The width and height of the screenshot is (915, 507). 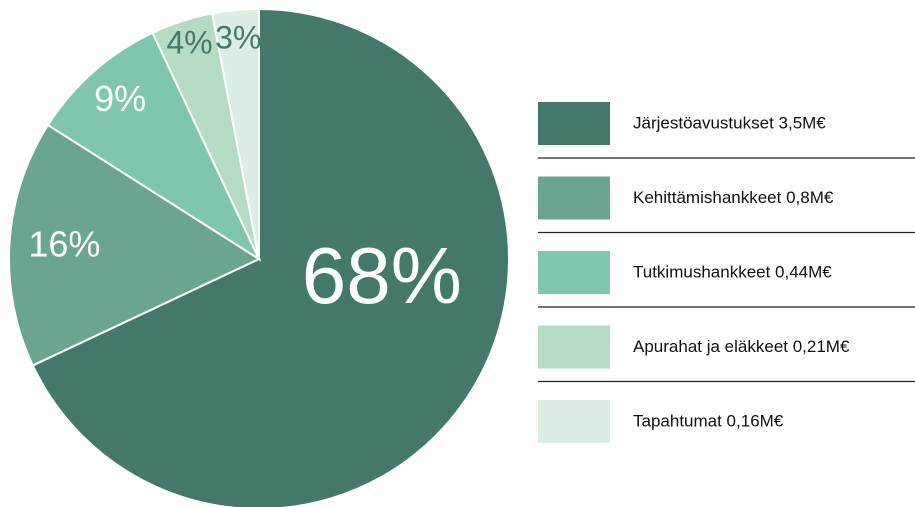 What do you see at coordinates (382, 275) in the screenshot?
I see `slice-label: 68%` at bounding box center [382, 275].